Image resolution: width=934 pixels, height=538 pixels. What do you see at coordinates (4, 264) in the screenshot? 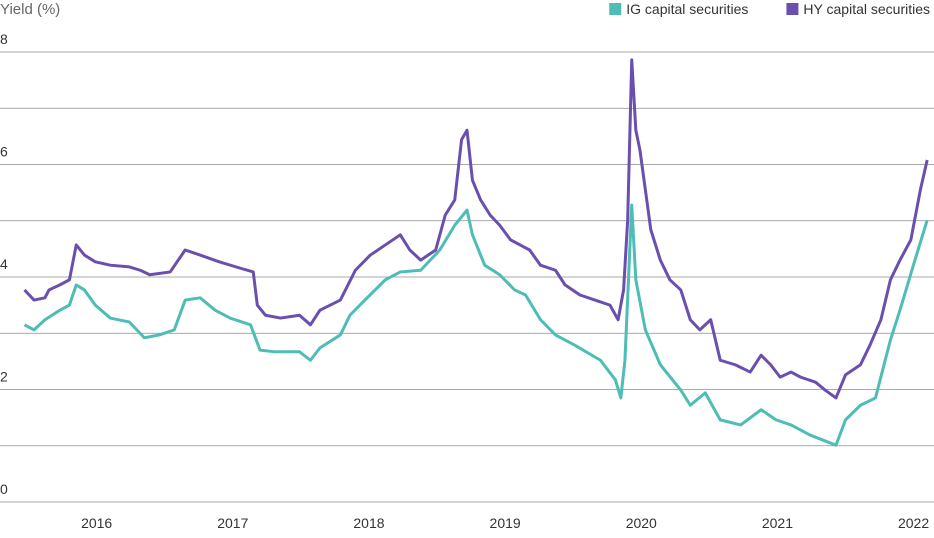
I see `y-tick-label: 4` at bounding box center [4, 264].